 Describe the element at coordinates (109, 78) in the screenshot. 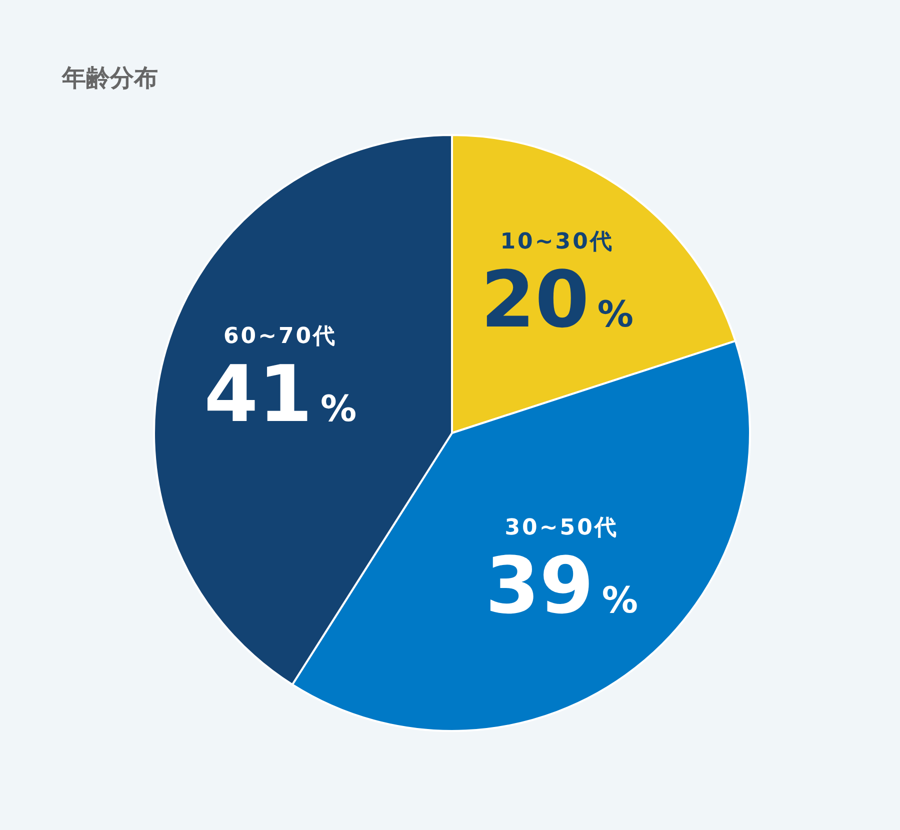

I see `chart-title: 年齢分布` at that location.